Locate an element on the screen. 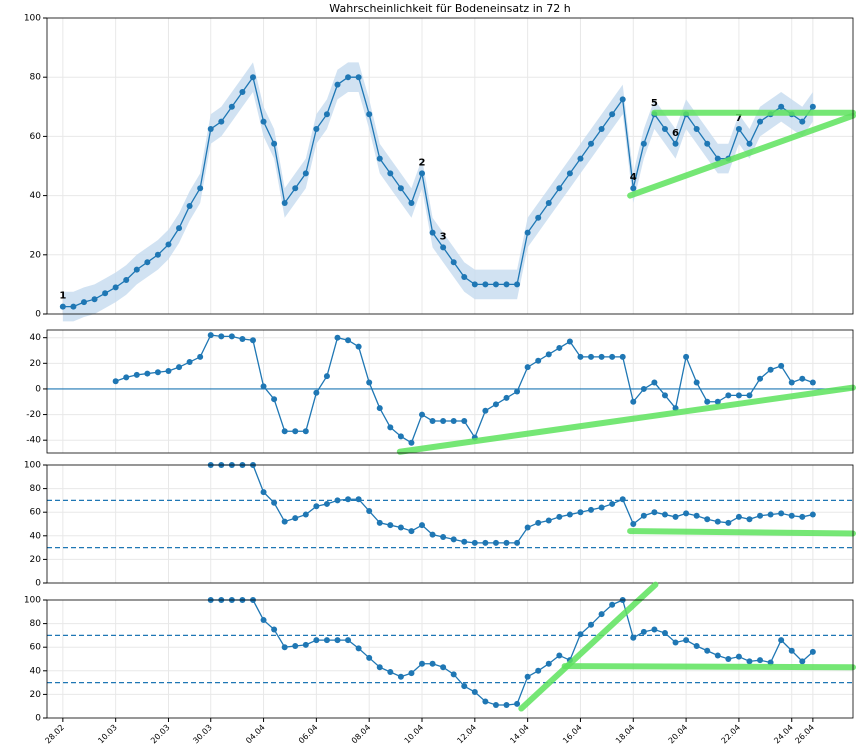 This screenshot has height=750, width=856. y-tick-label: 20 is located at coordinates (36, 255).